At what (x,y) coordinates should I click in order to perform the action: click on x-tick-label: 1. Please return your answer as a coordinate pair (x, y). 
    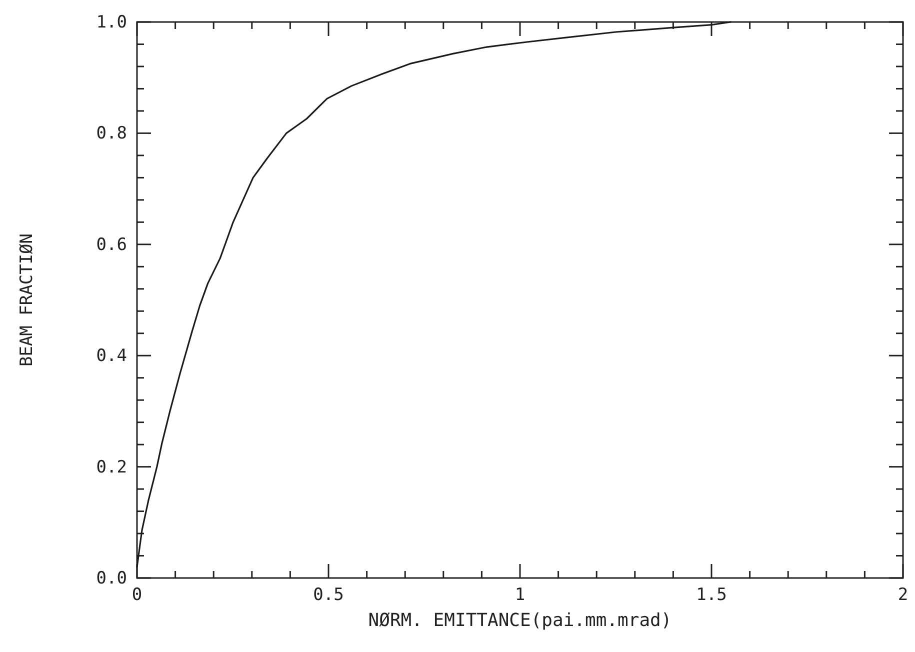
    Looking at the image, I should click on (520, 595).